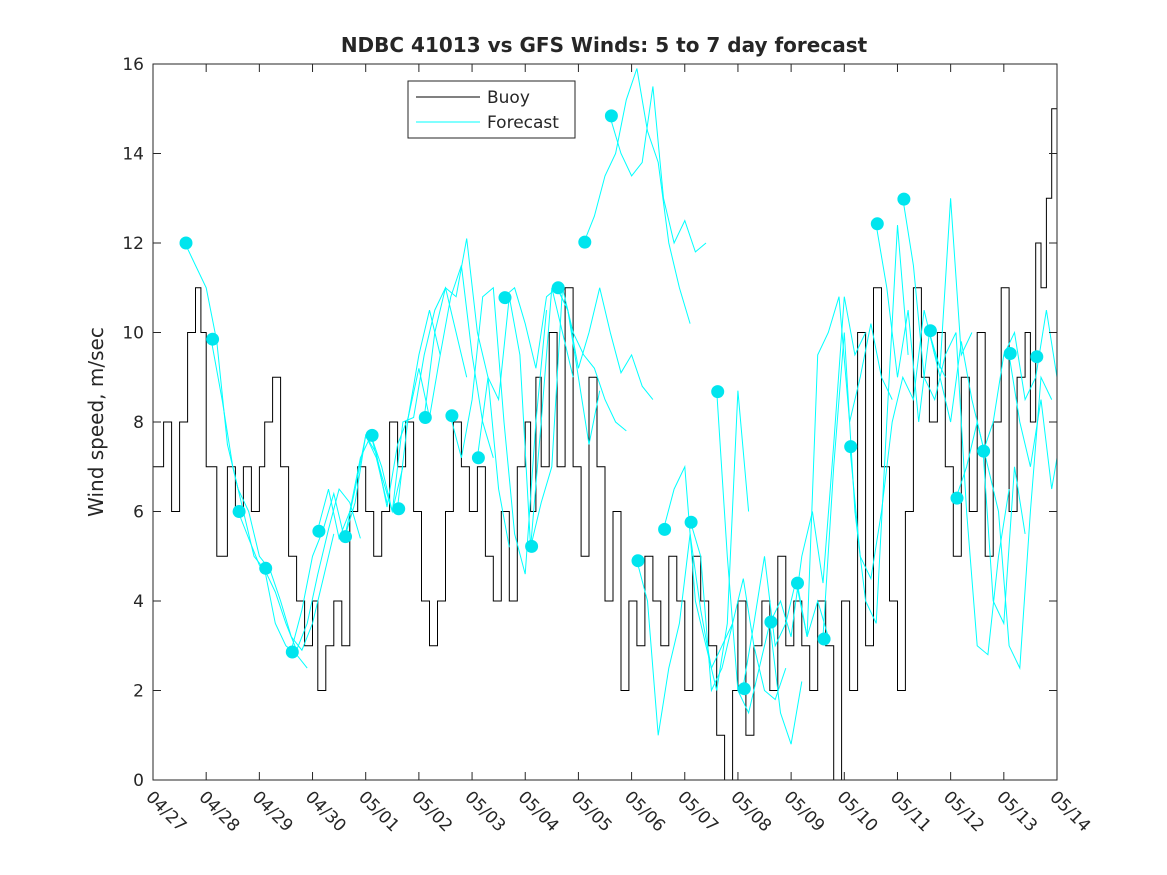  What do you see at coordinates (431, 811) in the screenshot?
I see `x-tick-label: 05/02` at bounding box center [431, 811].